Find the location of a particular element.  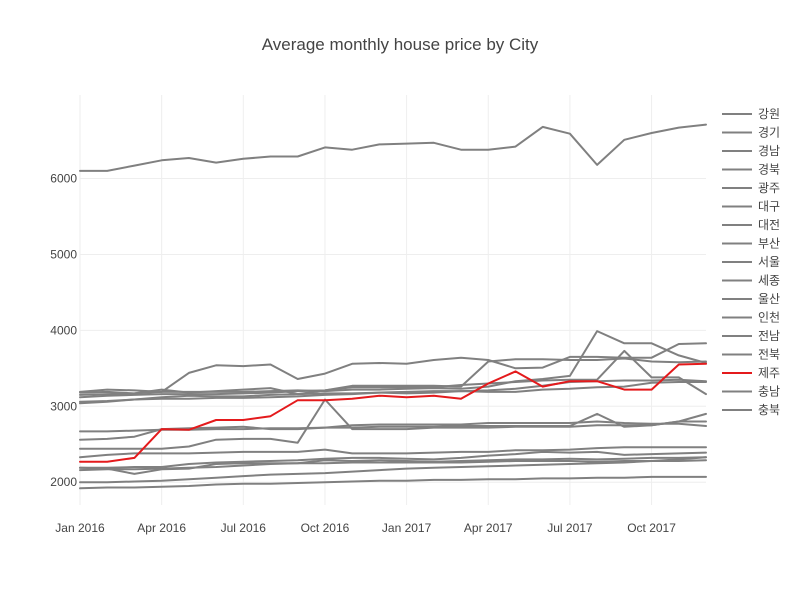

legend-item: 강원 is located at coordinates (751, 114).